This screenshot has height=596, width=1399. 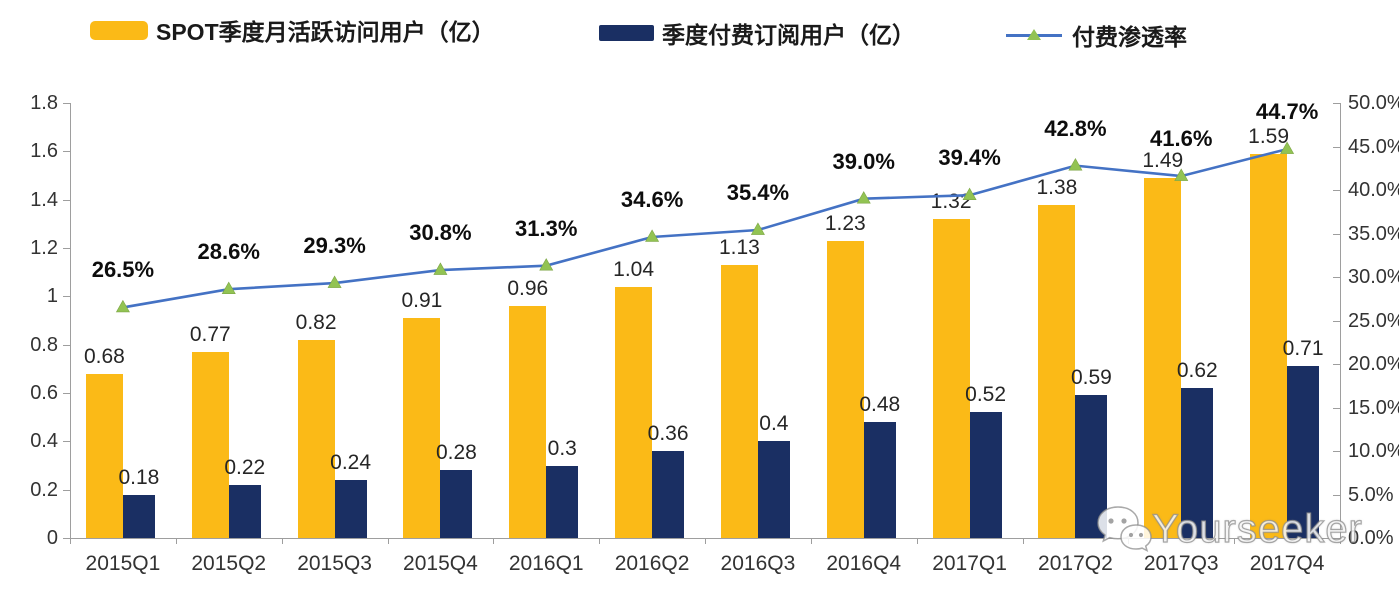 What do you see at coordinates (1287, 112) in the screenshot?
I see `penetration-label: 44.7%` at bounding box center [1287, 112].